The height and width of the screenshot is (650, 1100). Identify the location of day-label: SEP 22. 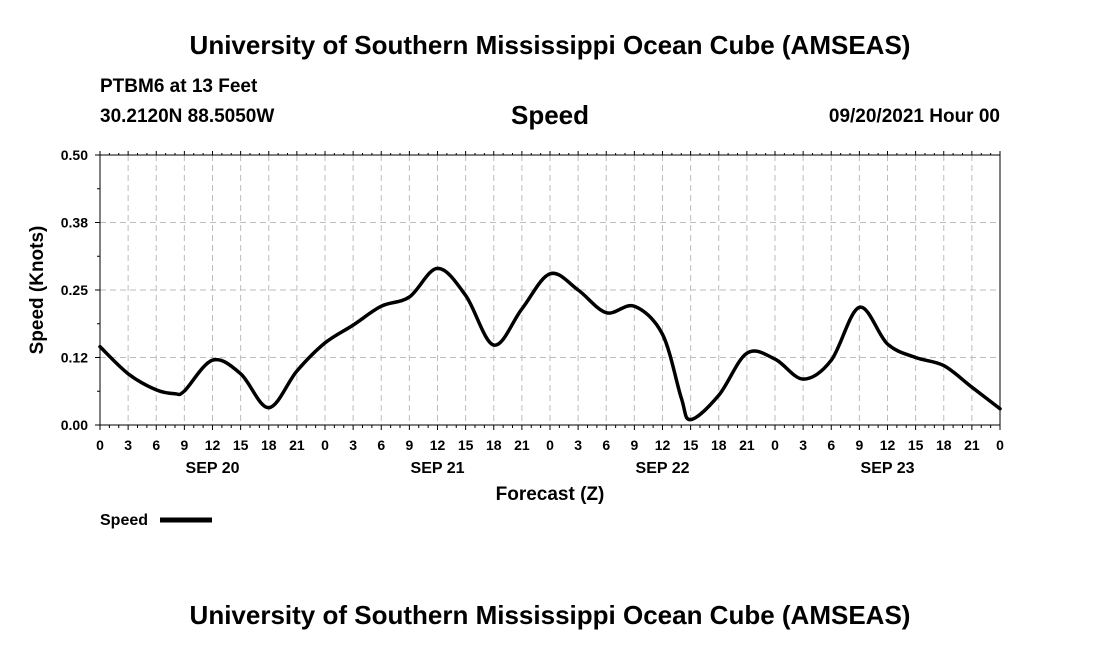
(663, 468).